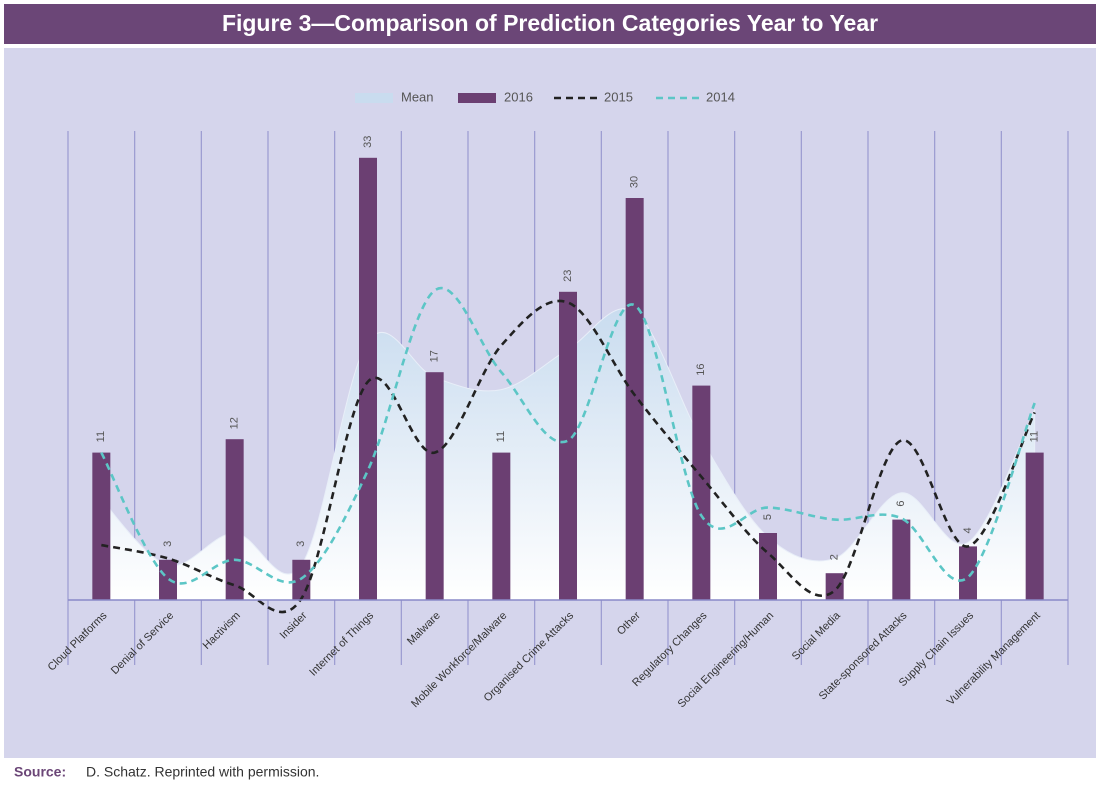  What do you see at coordinates (701, 369) in the screenshot?
I see `data-label: 16` at bounding box center [701, 369].